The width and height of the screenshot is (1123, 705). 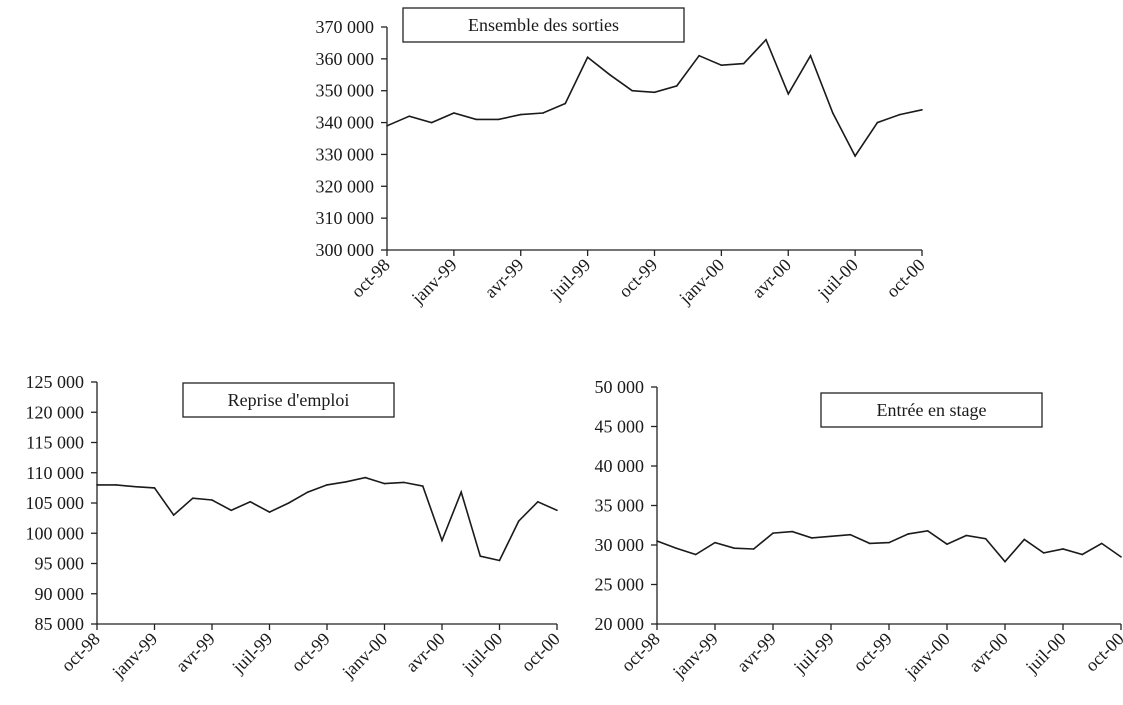 What do you see at coordinates (837, 279) in the screenshot?
I see `x-tick-label: juil-00` at bounding box center [837, 279].